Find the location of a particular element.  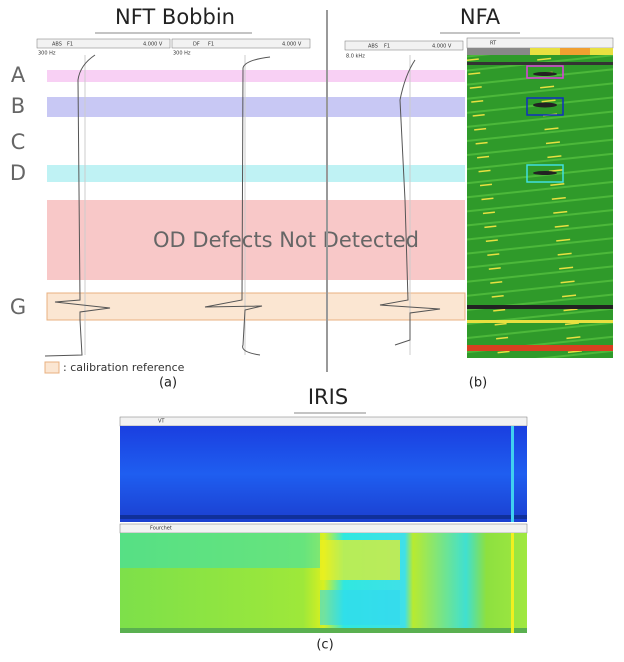

row-label: C is located at coordinates (18, 142).